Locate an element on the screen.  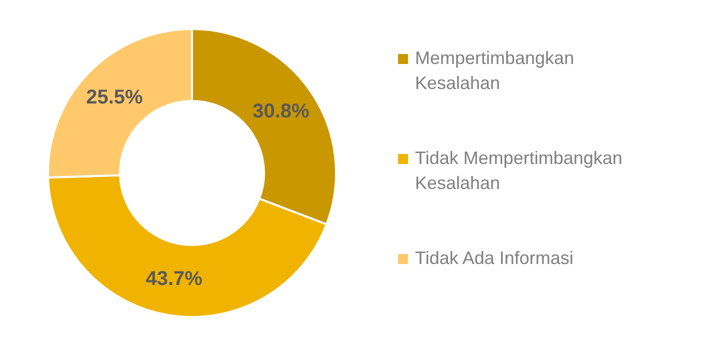
data-label: 43.7% is located at coordinates (174, 279).